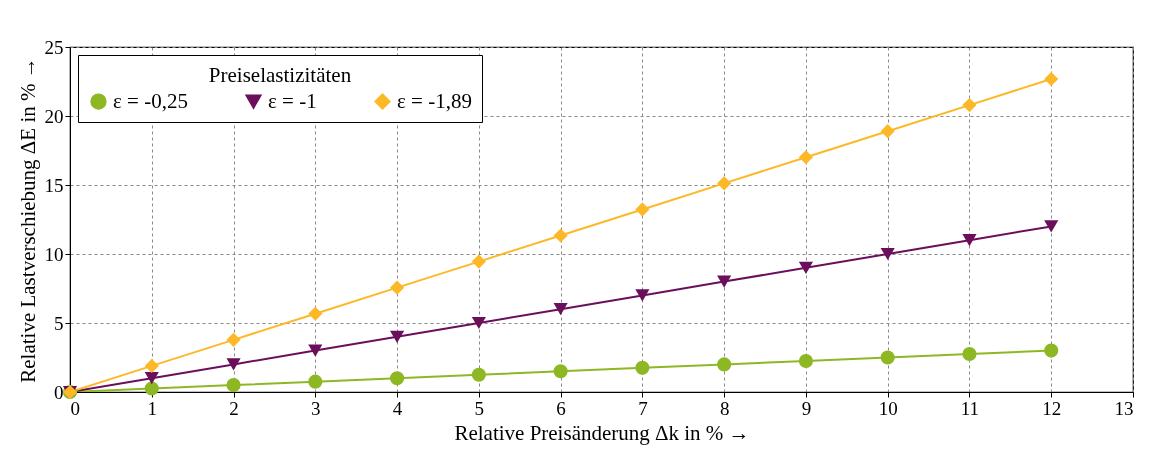 The width and height of the screenshot is (1152, 457). I want to click on x-tick-label: 11, so click(970, 408).